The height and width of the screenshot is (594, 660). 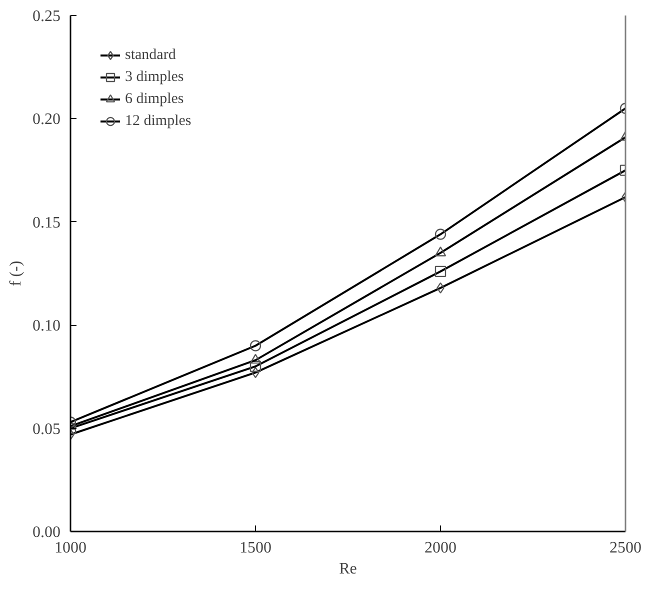 What do you see at coordinates (46, 119) in the screenshot?
I see `y-tick-label: 0.20` at bounding box center [46, 119].